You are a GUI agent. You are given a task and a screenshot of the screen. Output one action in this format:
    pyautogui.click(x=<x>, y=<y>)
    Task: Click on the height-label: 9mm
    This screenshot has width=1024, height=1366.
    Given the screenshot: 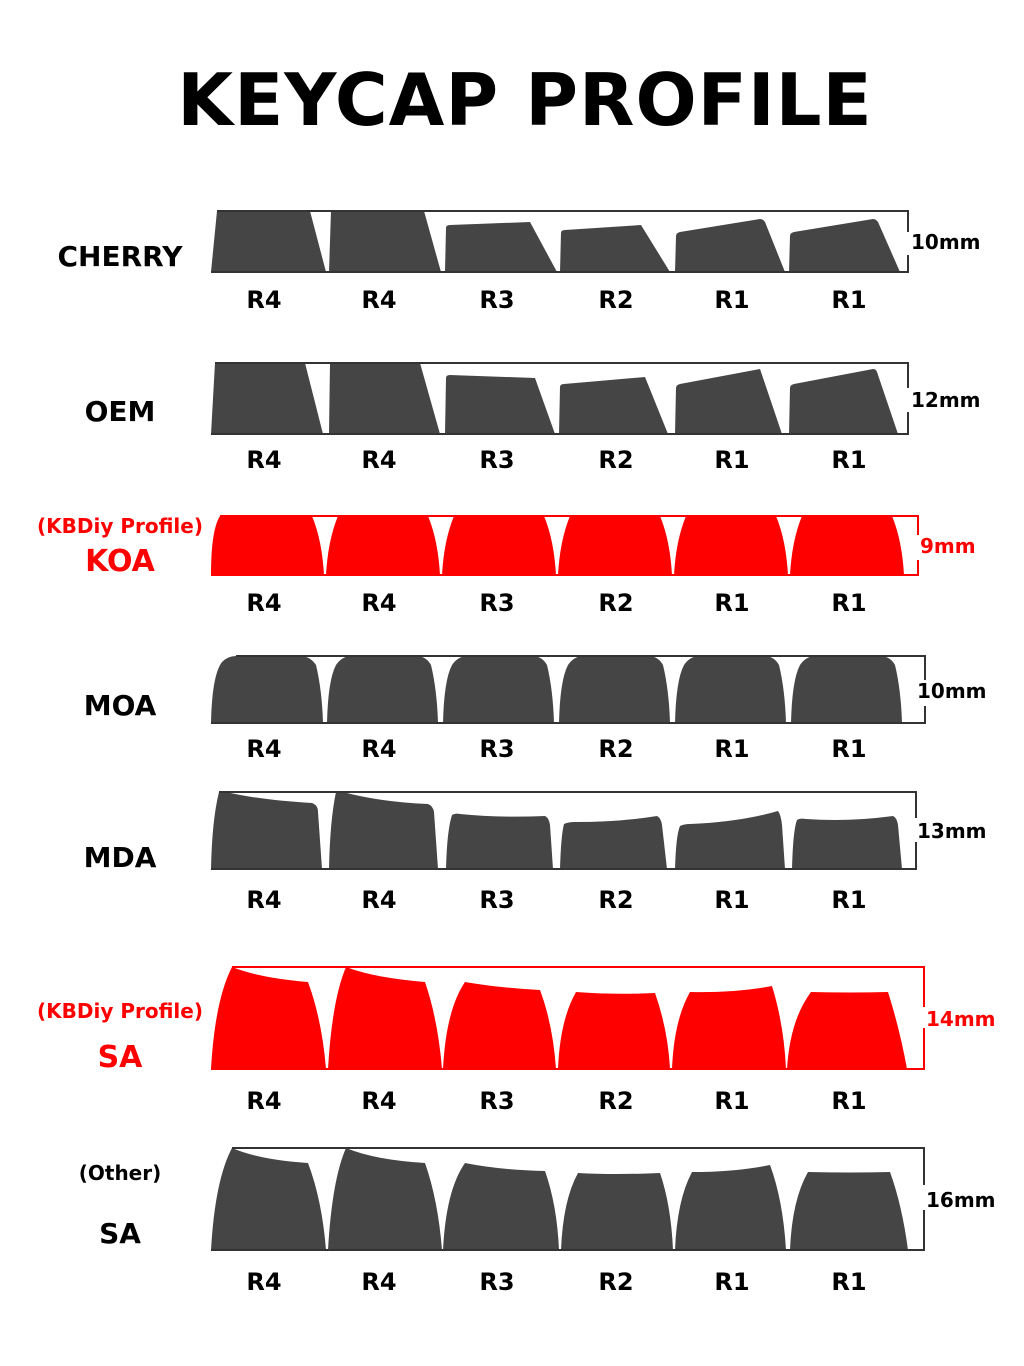 What is the action you would take?
    pyautogui.click(x=948, y=546)
    